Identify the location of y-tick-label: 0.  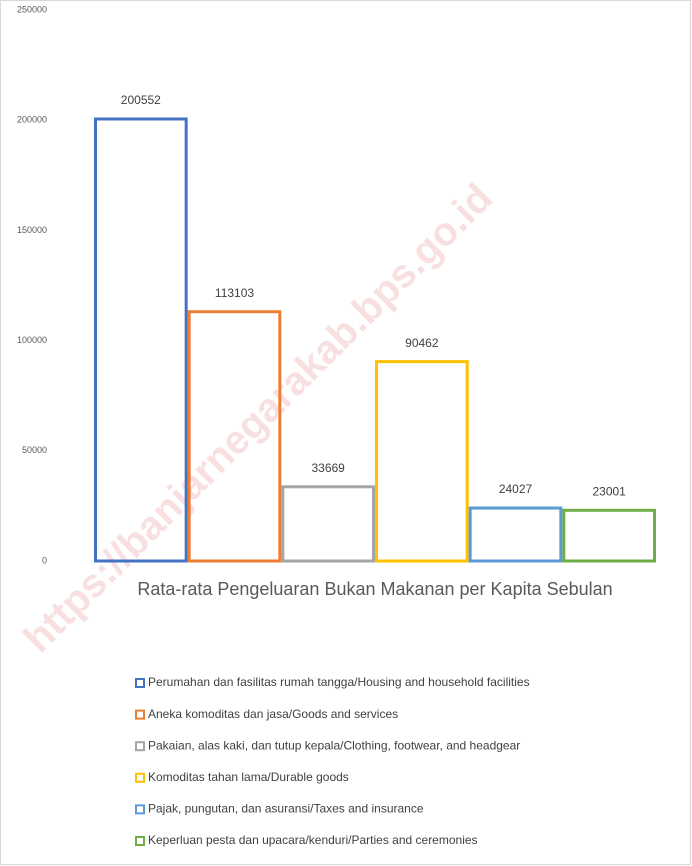
(44, 560).